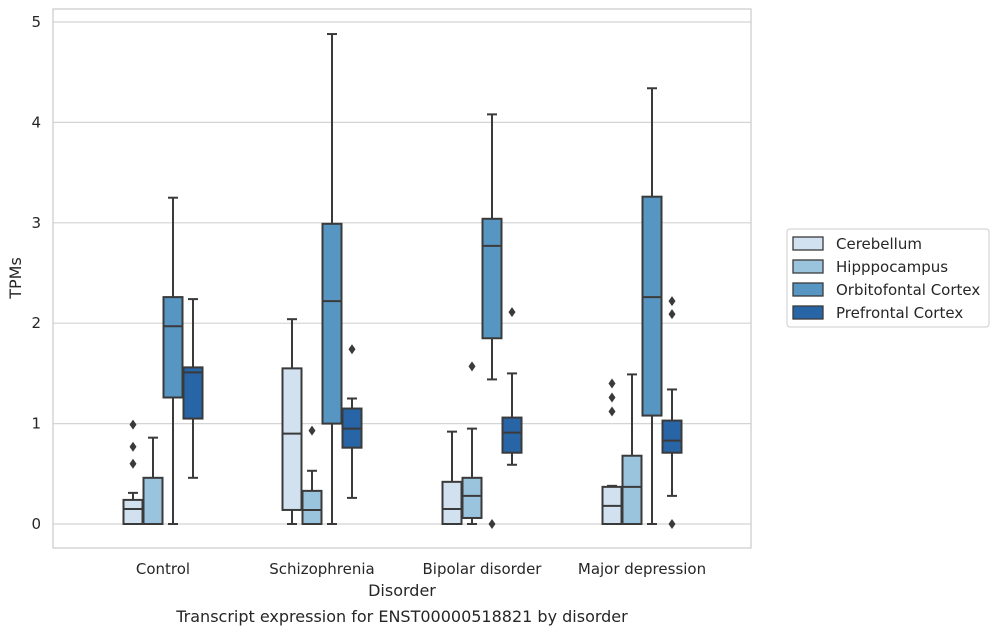 This screenshot has height=634, width=999. Describe the element at coordinates (808, 289) in the screenshot. I see `legend-swatch-orbitofontal-cortex` at that location.